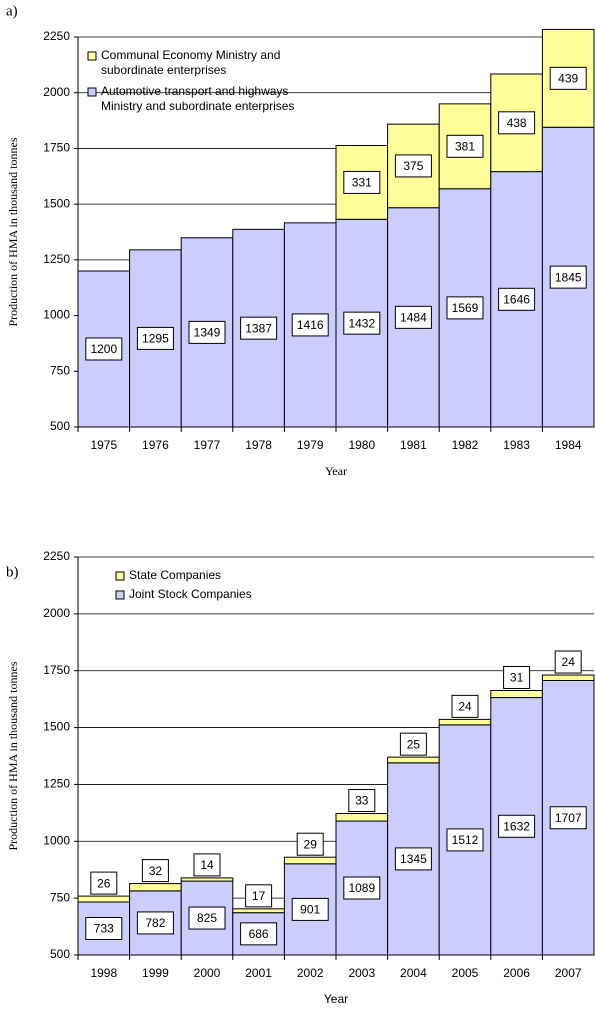 The width and height of the screenshot is (595, 1016). What do you see at coordinates (207, 445) in the screenshot?
I see `x-tick-label: 1977` at bounding box center [207, 445].